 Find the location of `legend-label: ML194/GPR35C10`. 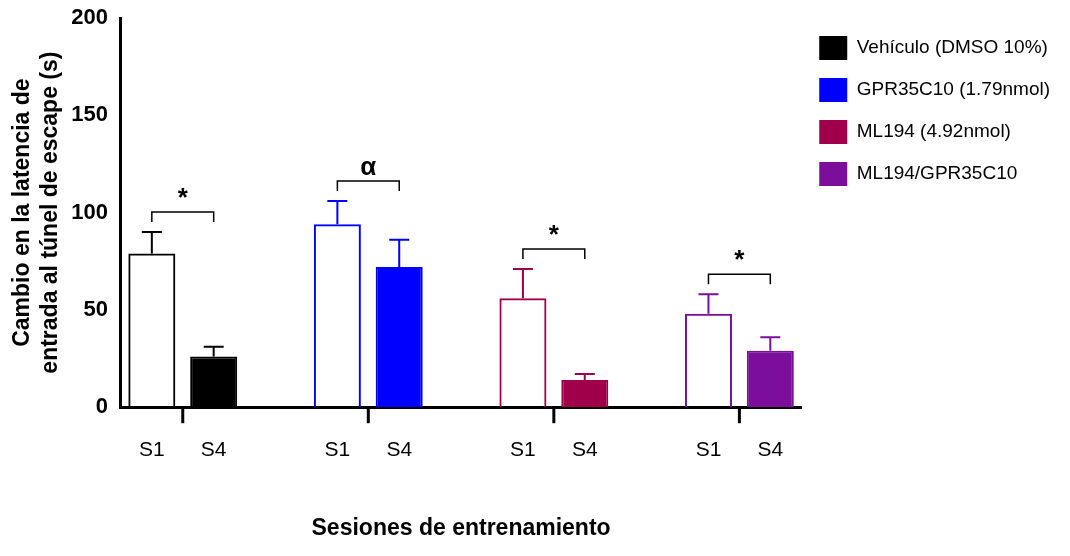

legend-label: ML194/GPR35C10 is located at coordinates (937, 173).